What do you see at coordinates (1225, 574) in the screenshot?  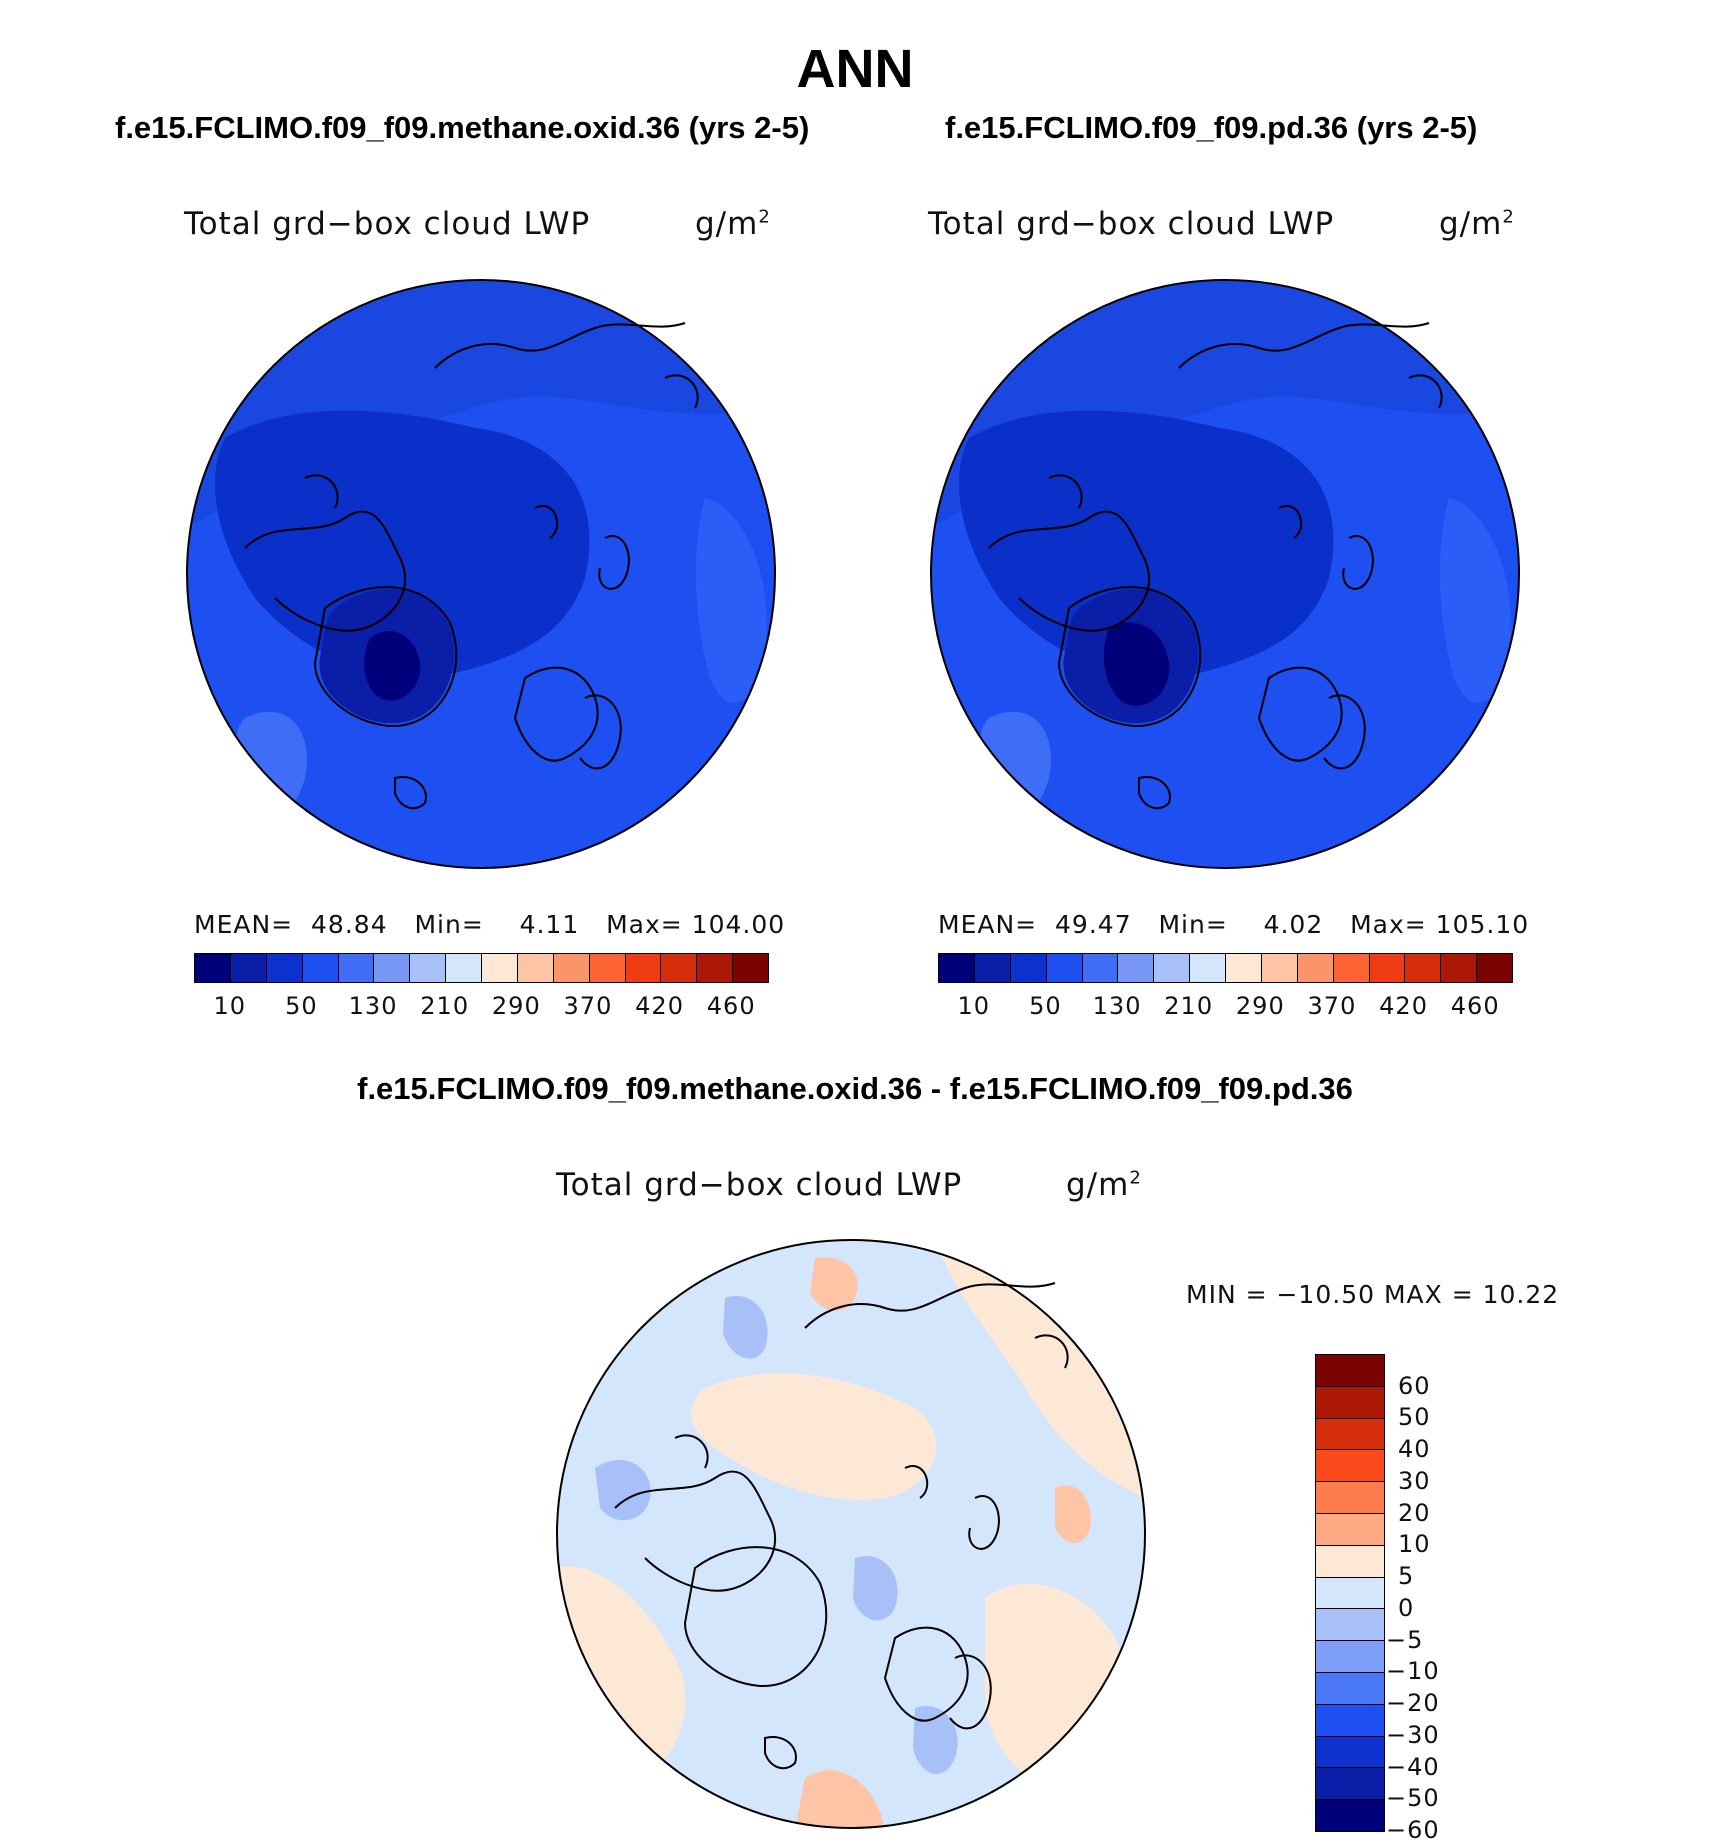 I see `case-b-polar-map` at bounding box center [1225, 574].